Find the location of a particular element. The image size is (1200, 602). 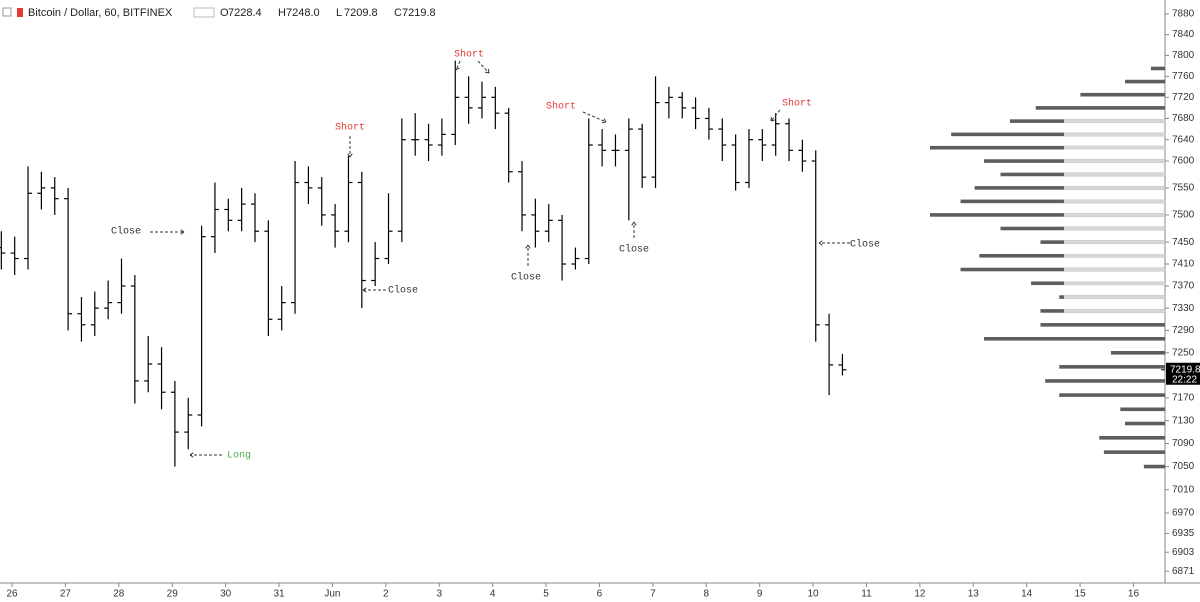

ohlc-value: 7209.8 is located at coordinates (361, 13).